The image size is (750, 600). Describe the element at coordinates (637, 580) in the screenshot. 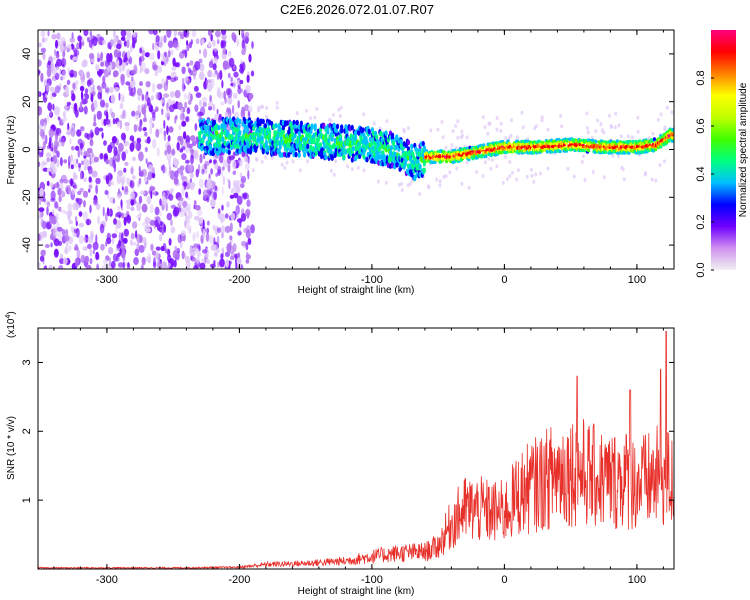

I see `snr-xtick-label: 100` at that location.